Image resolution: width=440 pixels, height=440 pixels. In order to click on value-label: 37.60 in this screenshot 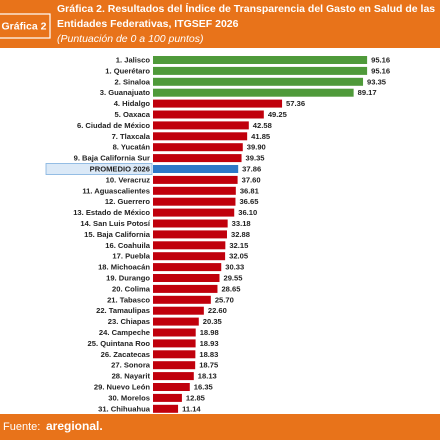, I will do `click(251, 179)`.